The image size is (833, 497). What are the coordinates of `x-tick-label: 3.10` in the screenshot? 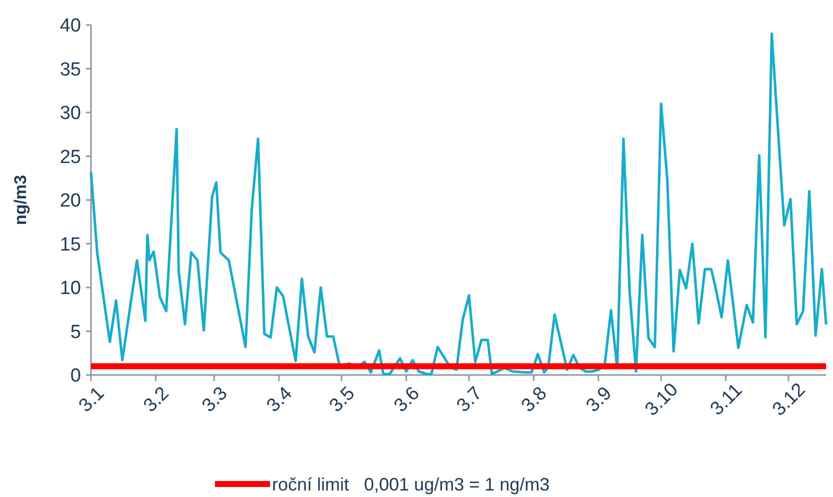 It's located at (661, 399).